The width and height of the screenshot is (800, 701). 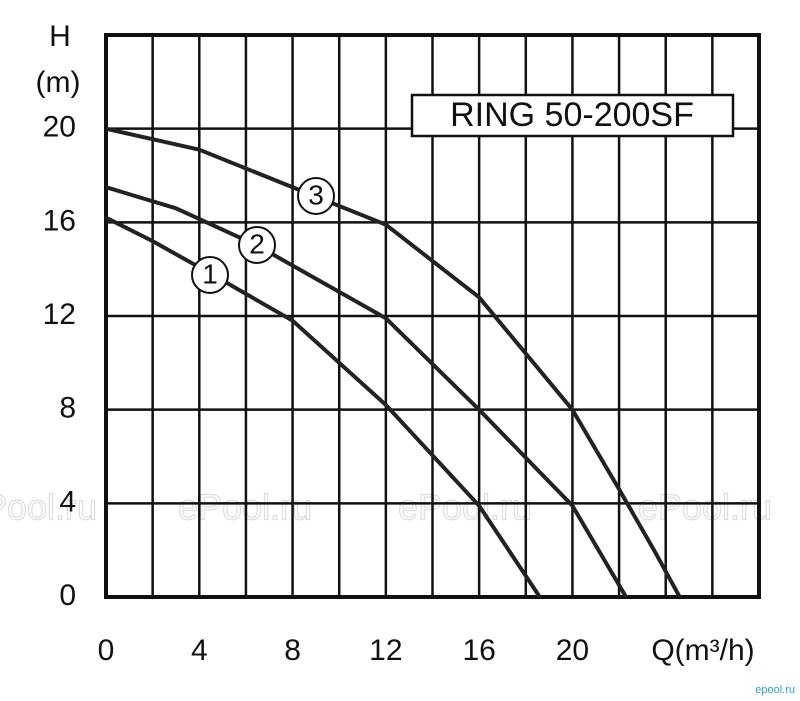 I want to click on x-tick-label: 12, so click(x=385, y=650).